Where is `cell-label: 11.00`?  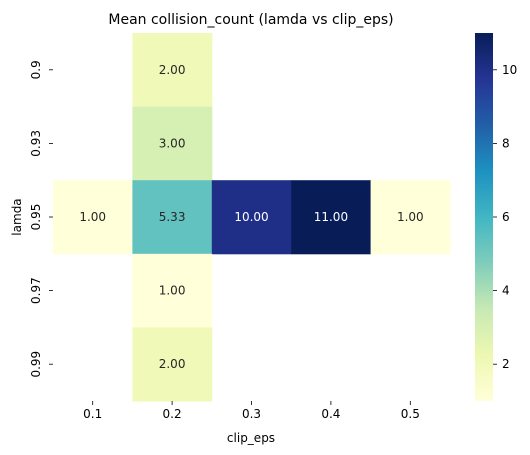
cell-label: 11.00 is located at coordinates (331, 217).